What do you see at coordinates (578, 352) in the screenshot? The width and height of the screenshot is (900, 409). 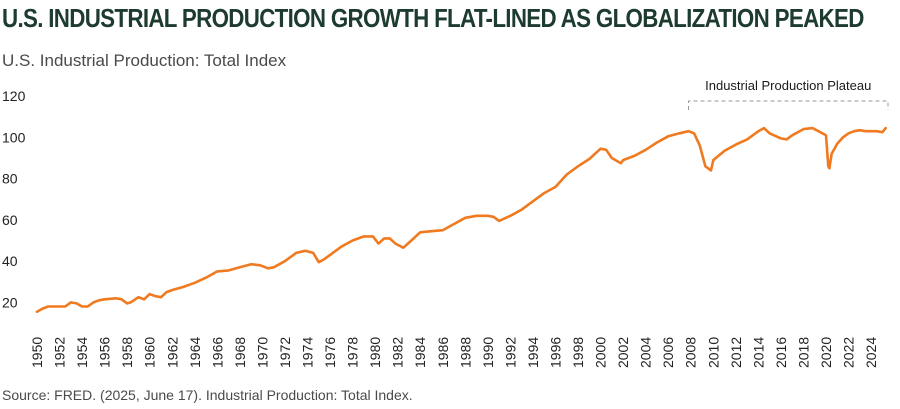 I see `x-tick-label-1998: 1998` at bounding box center [578, 352].